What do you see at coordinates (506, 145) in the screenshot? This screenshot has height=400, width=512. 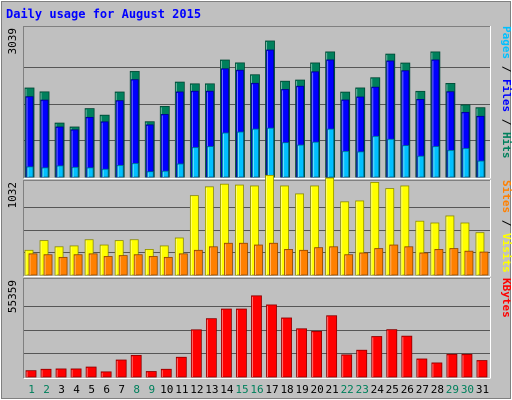 I see `legend-top-part-4: Hits` at bounding box center [506, 145].